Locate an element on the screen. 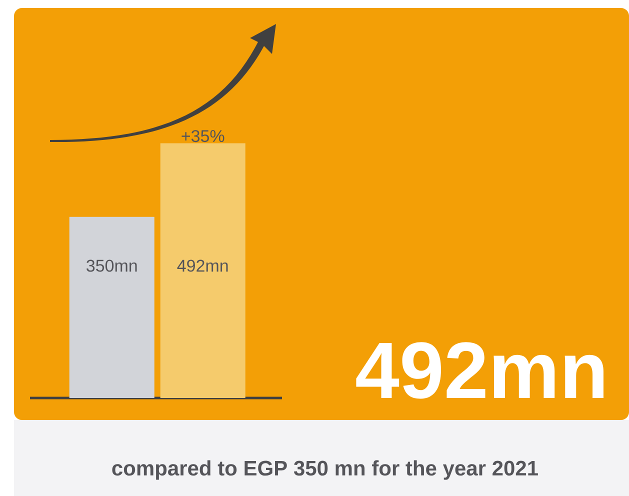  data-label: 350mn is located at coordinates (111, 266).